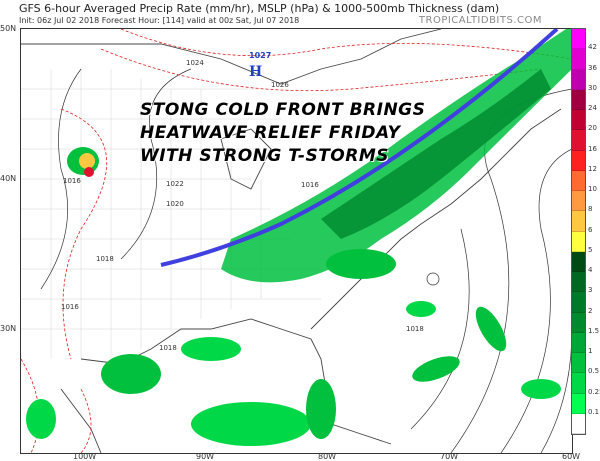 The width and height of the screenshot is (600, 461). What do you see at coordinates (594, 391) in the screenshot?
I see `colorbar-label: 0.25` at bounding box center [594, 391].